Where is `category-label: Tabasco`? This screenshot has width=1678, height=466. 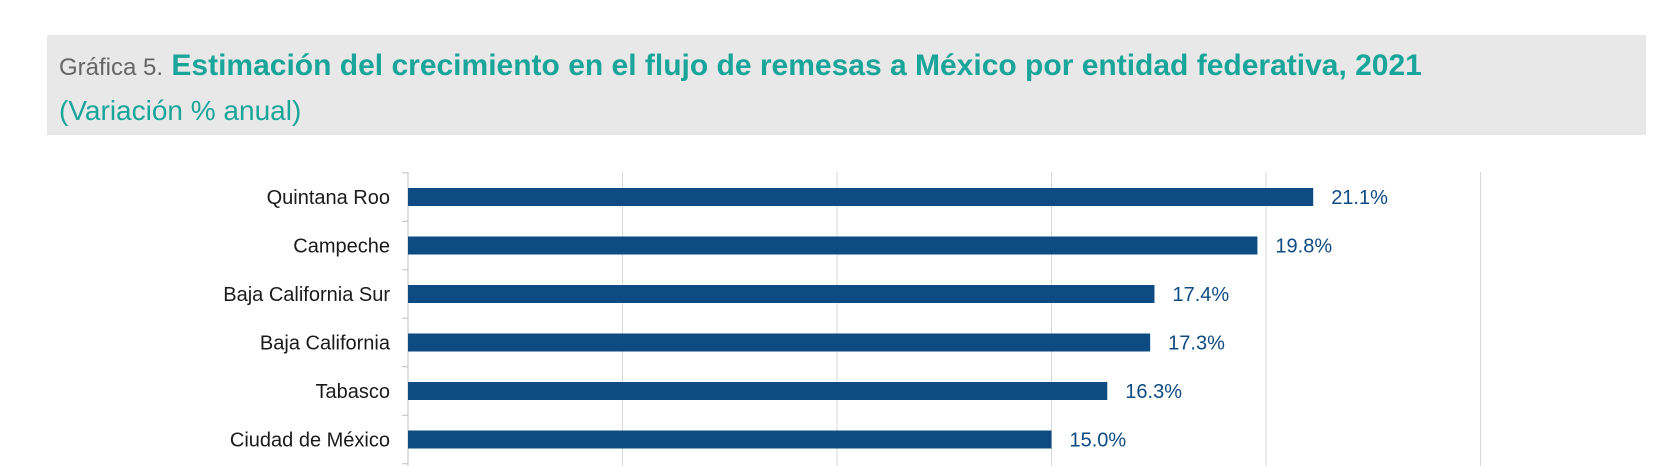
category-label: Tabasco is located at coordinates (353, 392).